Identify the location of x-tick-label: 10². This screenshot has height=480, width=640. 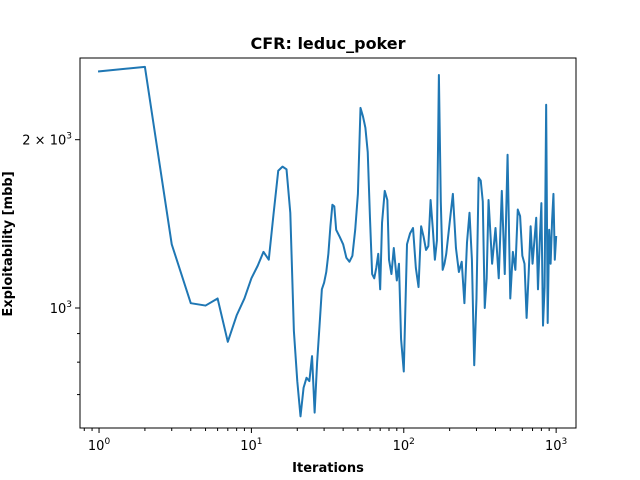
(404, 445).